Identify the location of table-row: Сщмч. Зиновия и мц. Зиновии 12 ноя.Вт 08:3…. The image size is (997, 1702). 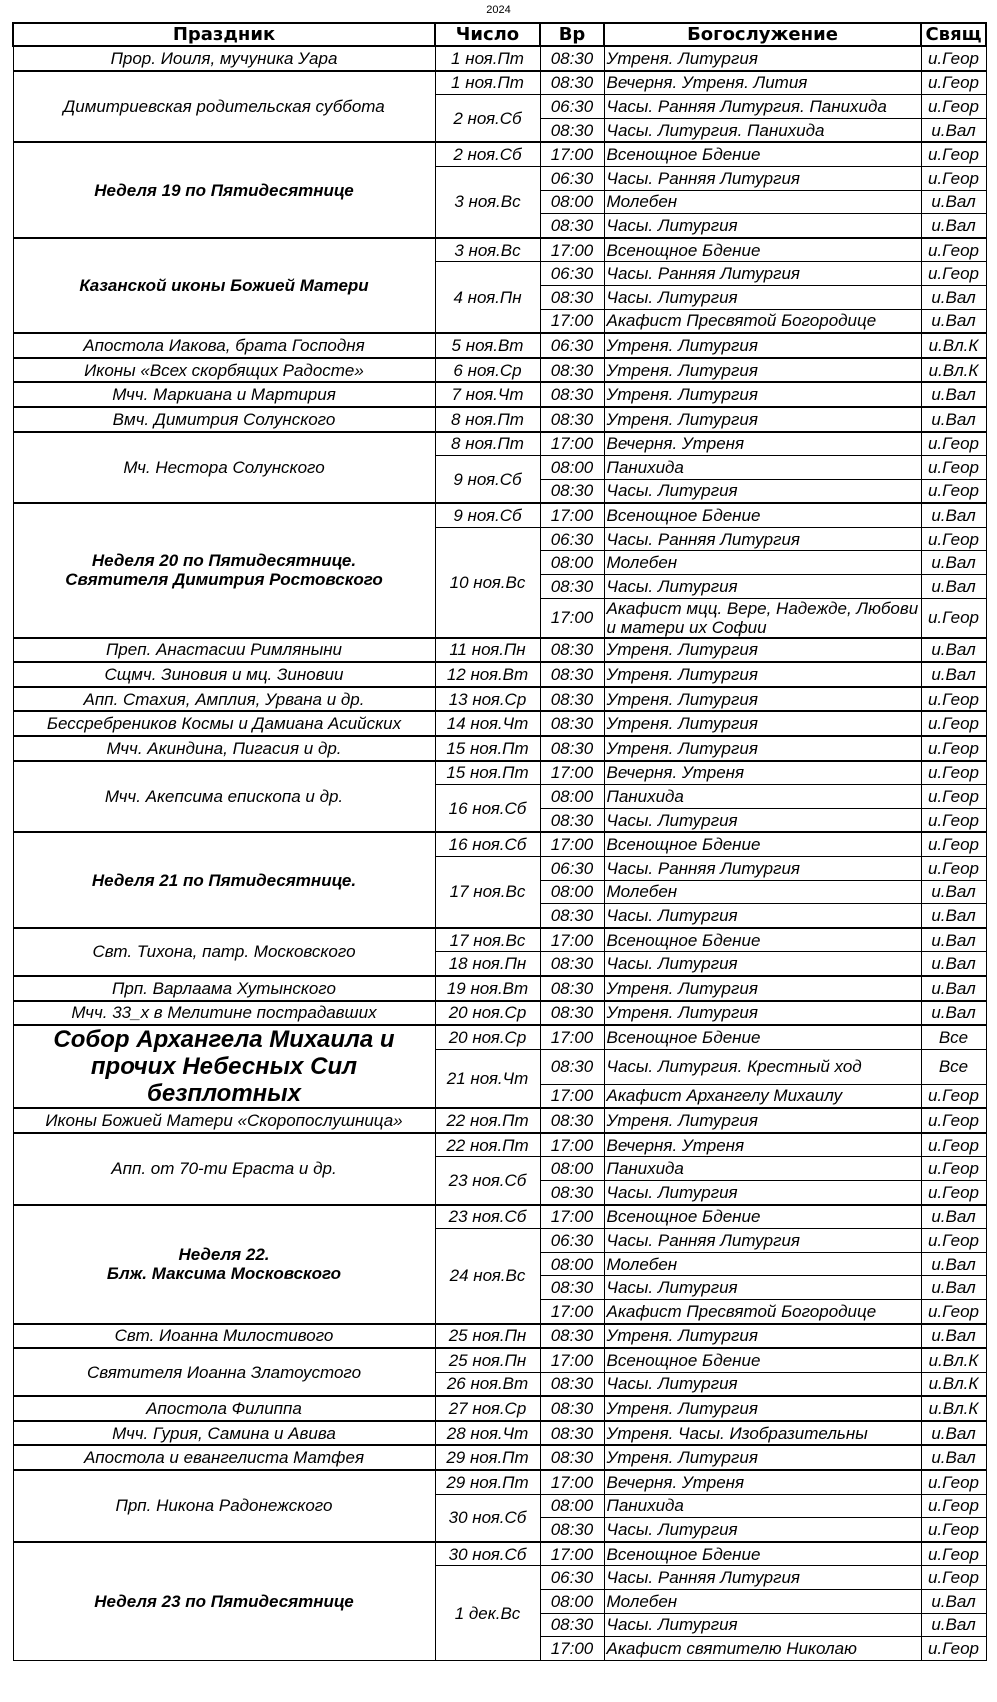
(499, 674).